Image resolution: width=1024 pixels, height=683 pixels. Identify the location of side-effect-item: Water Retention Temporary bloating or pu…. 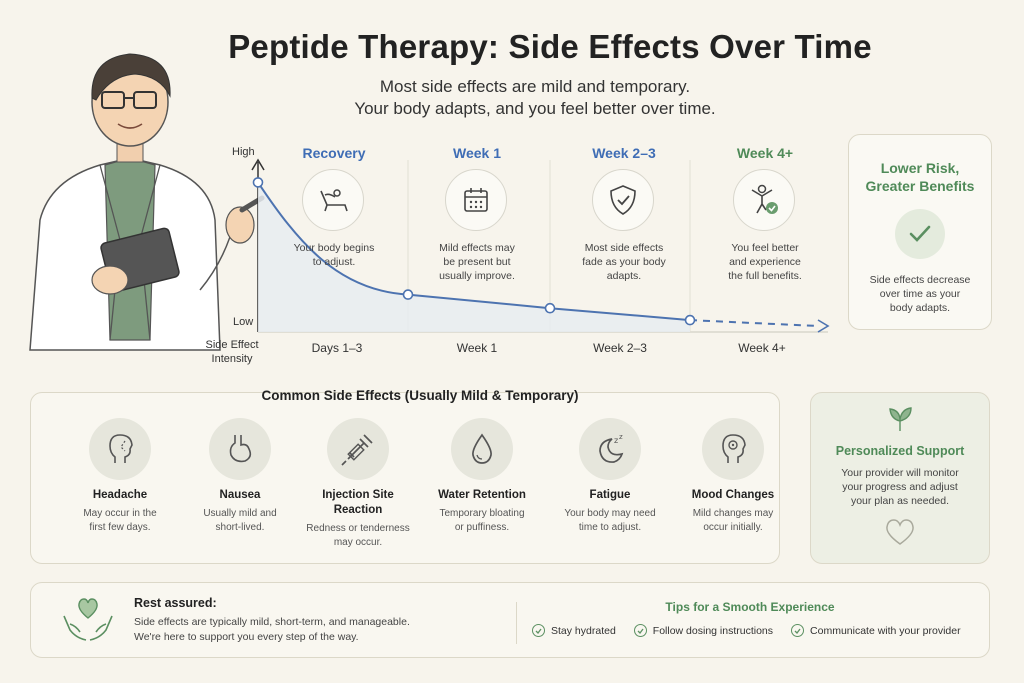
(482, 476).